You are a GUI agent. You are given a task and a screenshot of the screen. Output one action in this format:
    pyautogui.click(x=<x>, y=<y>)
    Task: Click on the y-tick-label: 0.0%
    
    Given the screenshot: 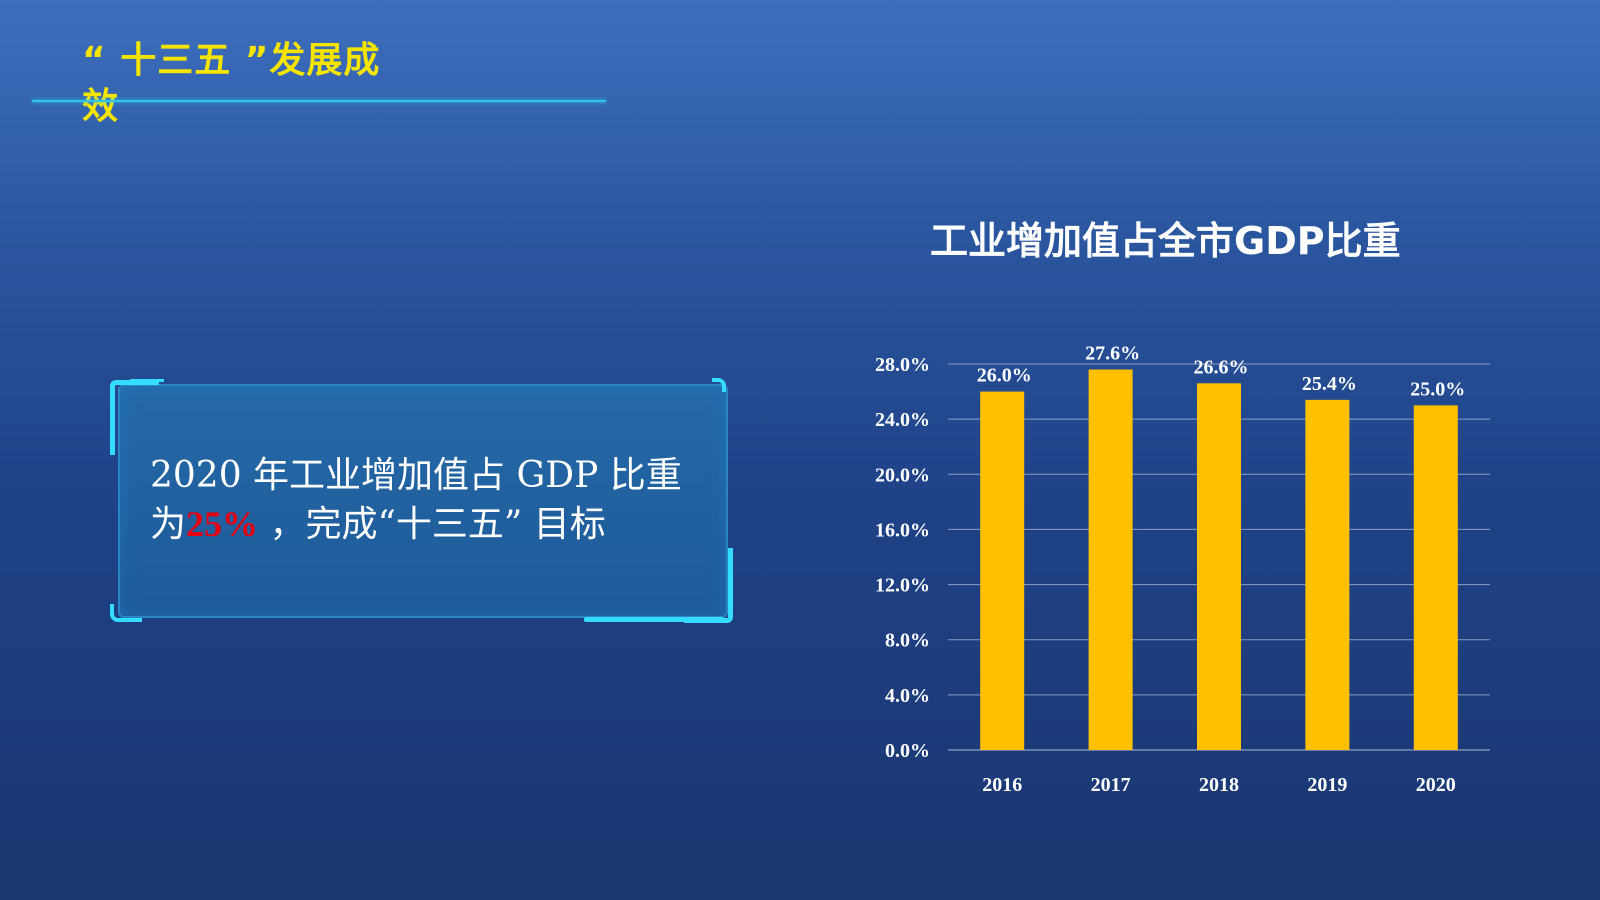 What is the action you would take?
    pyautogui.click(x=907, y=751)
    